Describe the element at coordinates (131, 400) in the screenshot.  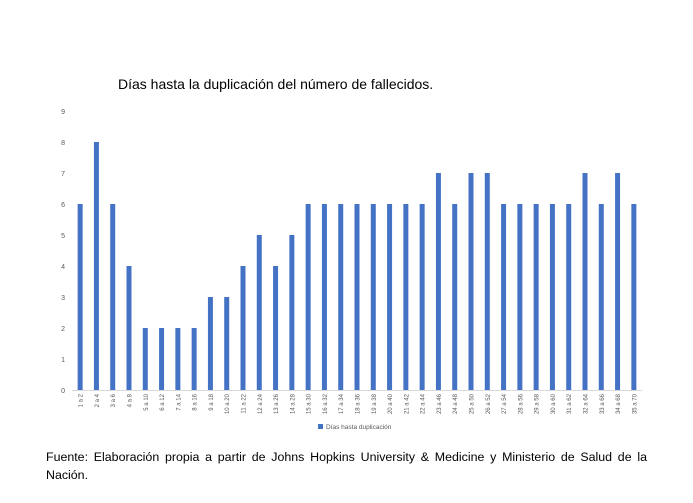
I see `x-tick-label: 4 a 8` at that location.